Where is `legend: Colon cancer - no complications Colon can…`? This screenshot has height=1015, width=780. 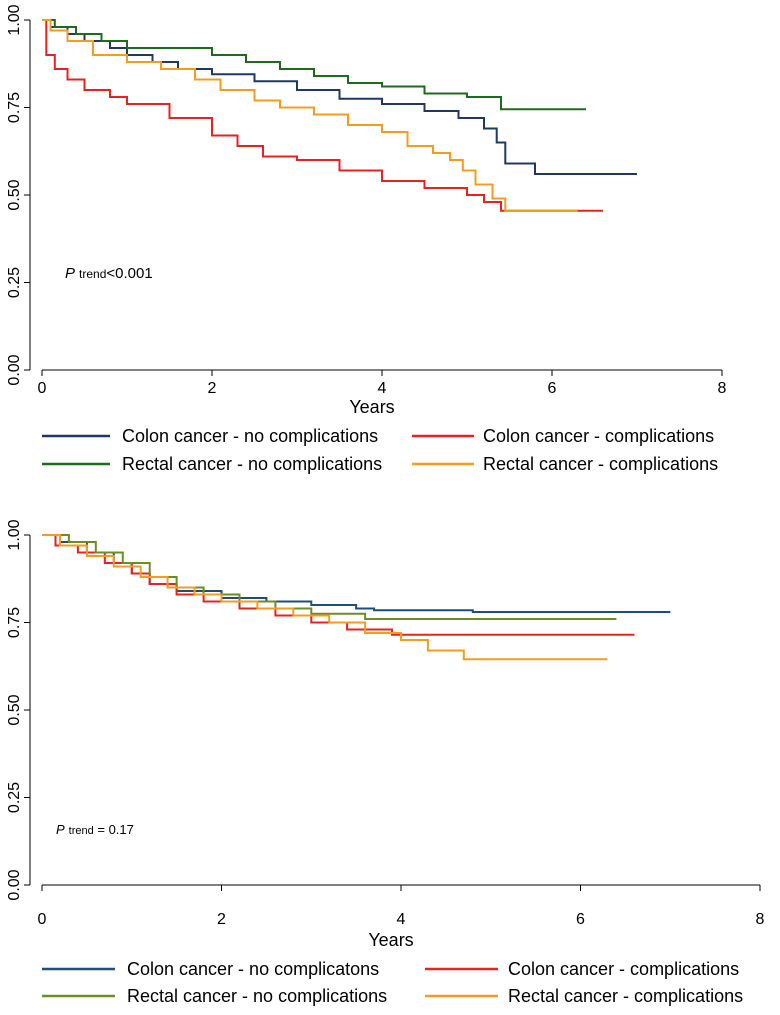 legend: Colon cancer - no complications Colon can… is located at coordinates (380, 450).